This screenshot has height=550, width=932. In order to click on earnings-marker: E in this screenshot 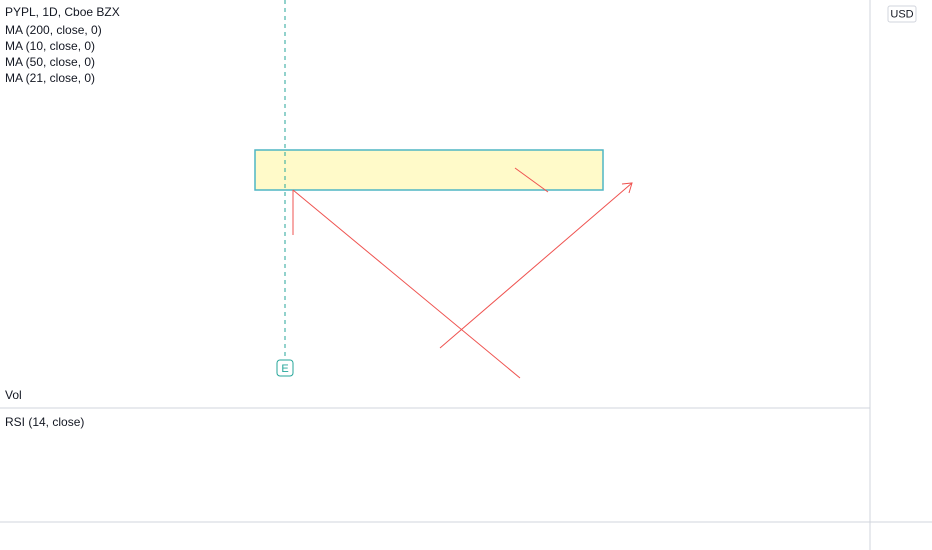, I will do `click(285, 368)`.